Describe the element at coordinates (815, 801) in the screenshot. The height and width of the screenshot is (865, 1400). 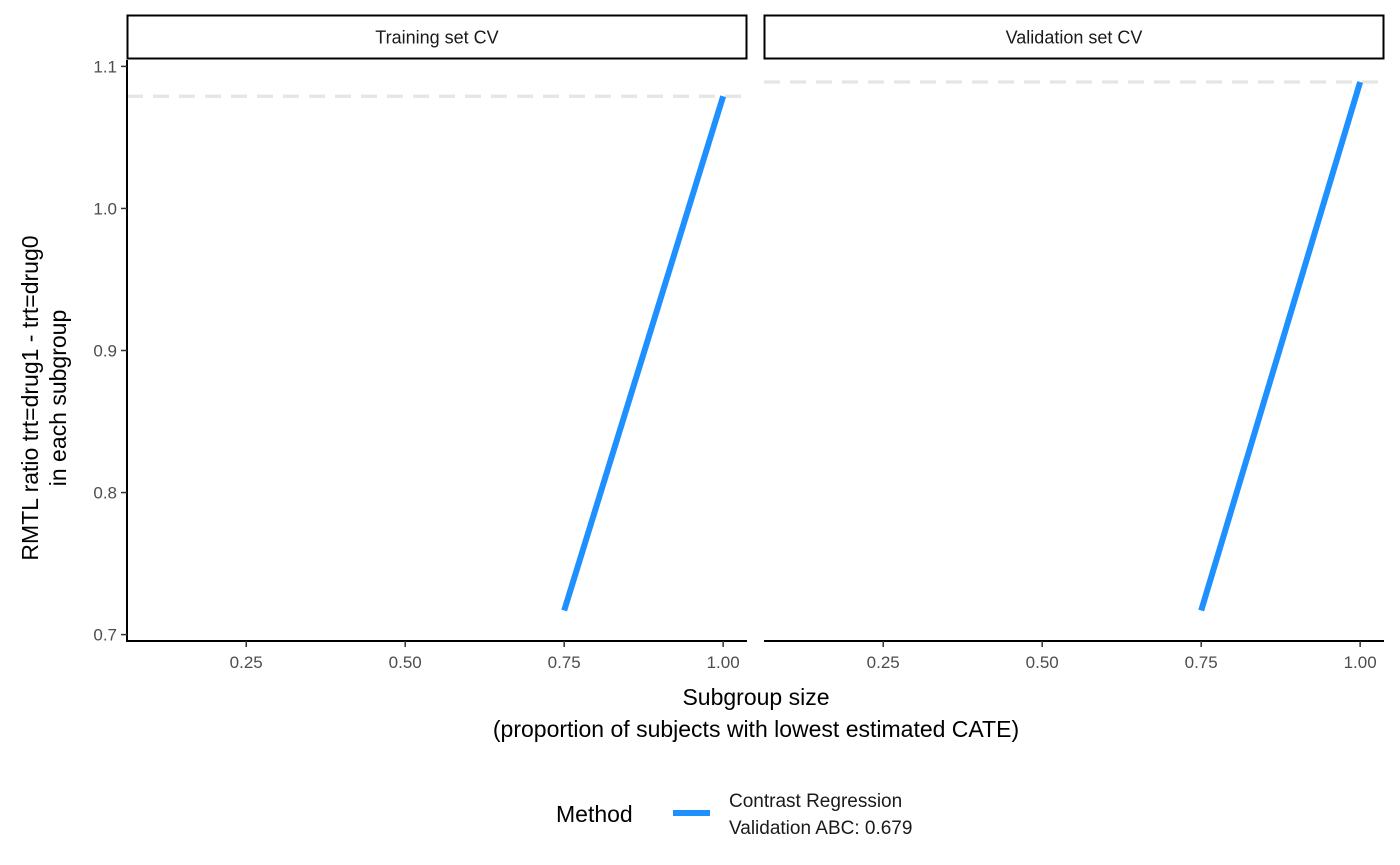
I see `legend-label: Contrast Regression` at that location.